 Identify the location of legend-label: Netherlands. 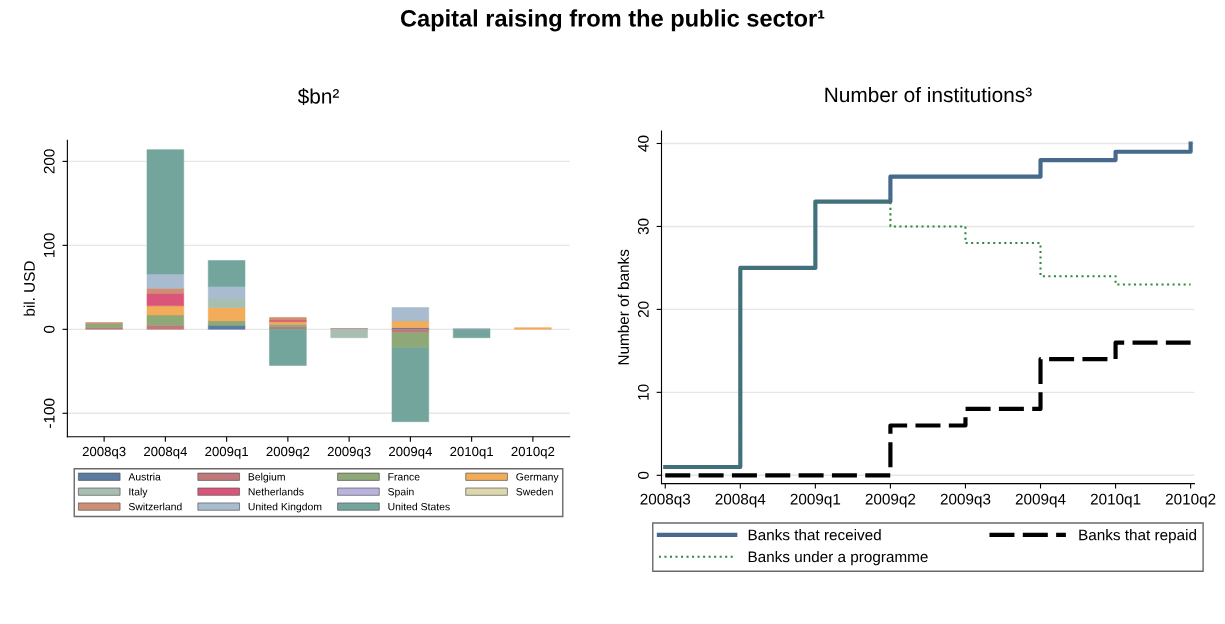
(276, 491).